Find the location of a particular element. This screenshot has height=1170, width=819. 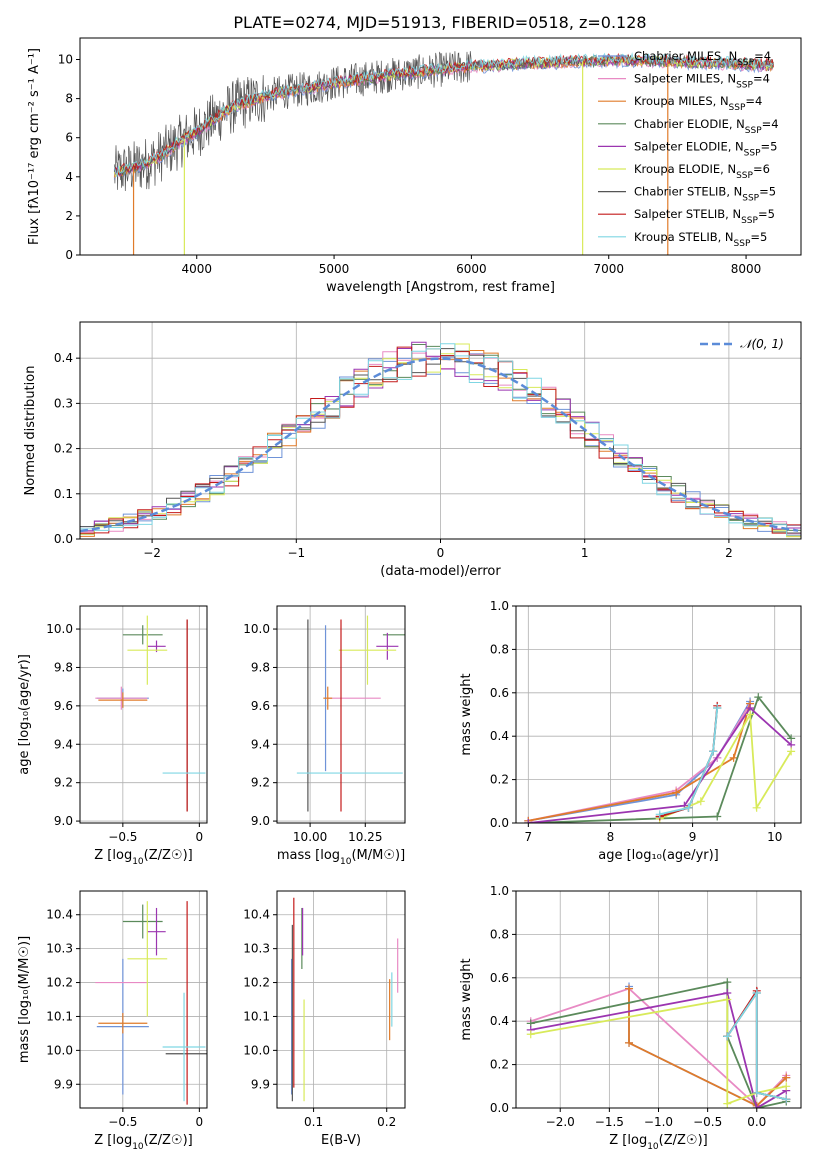

y-tick-label: 0.1 is located at coordinates (63, 494).